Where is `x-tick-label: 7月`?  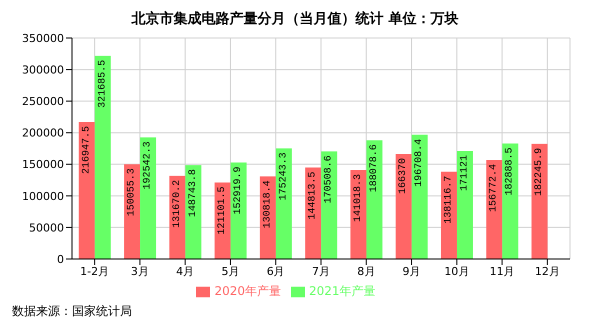 x-tick-label: 7月 is located at coordinates (321, 271).